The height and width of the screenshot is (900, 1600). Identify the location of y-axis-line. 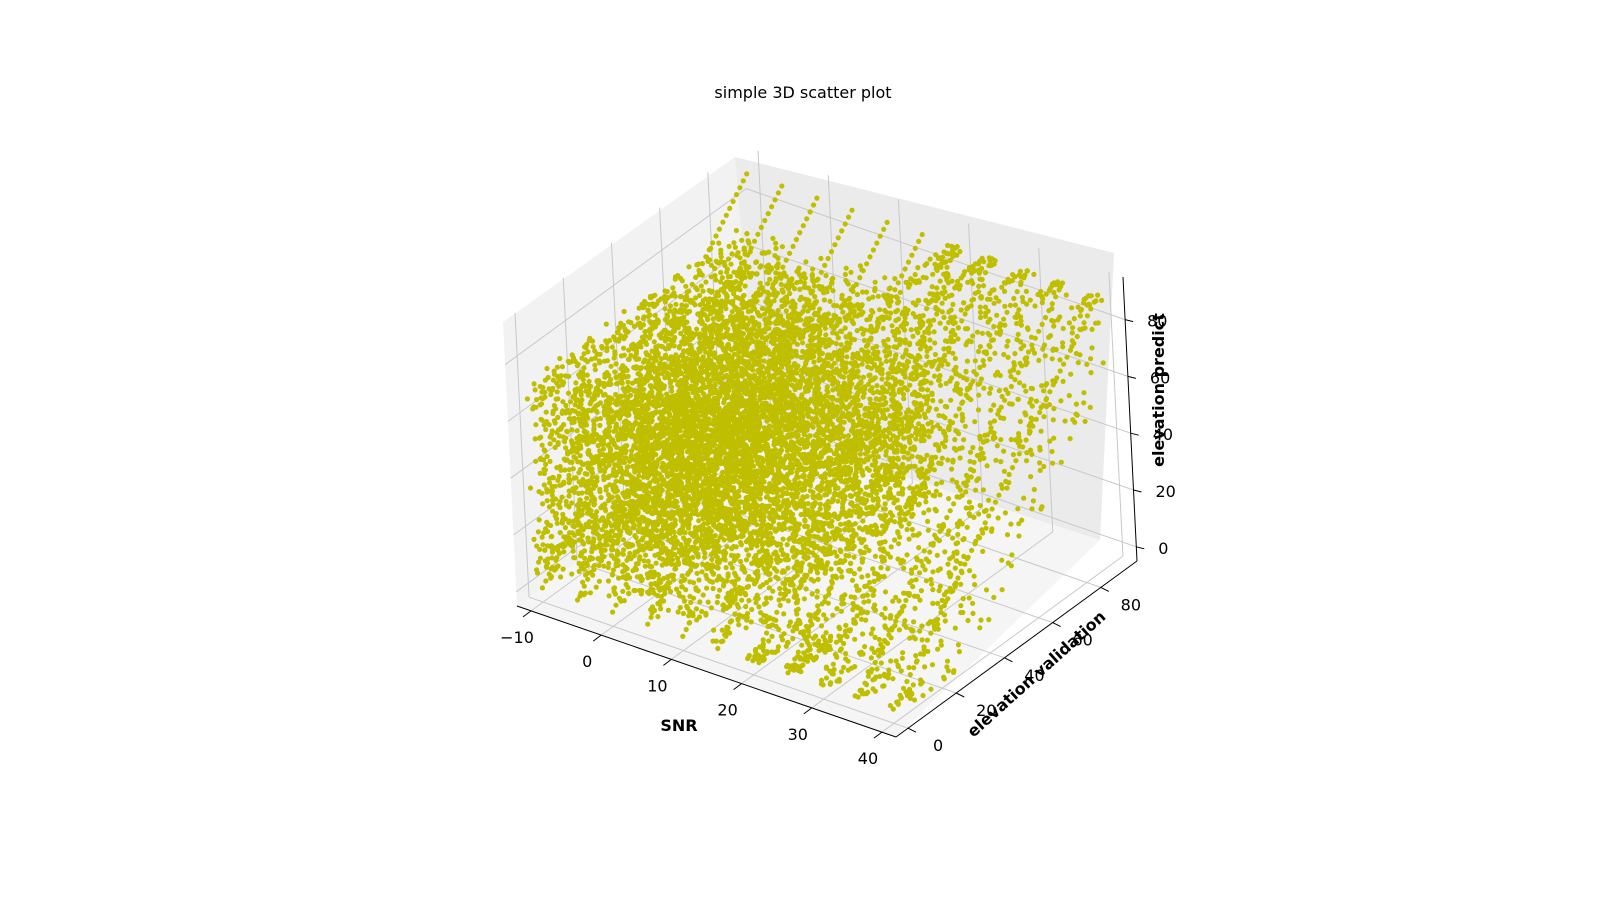
(1016, 649).